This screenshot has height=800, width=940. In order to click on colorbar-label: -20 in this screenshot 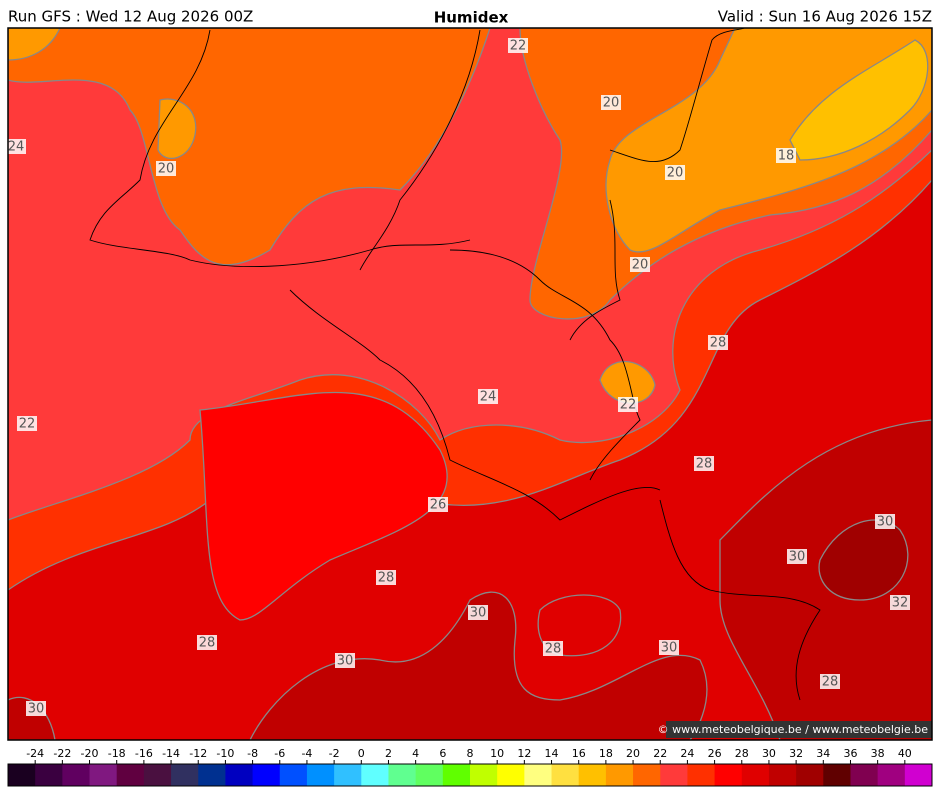, I will do `click(90, 753)`.